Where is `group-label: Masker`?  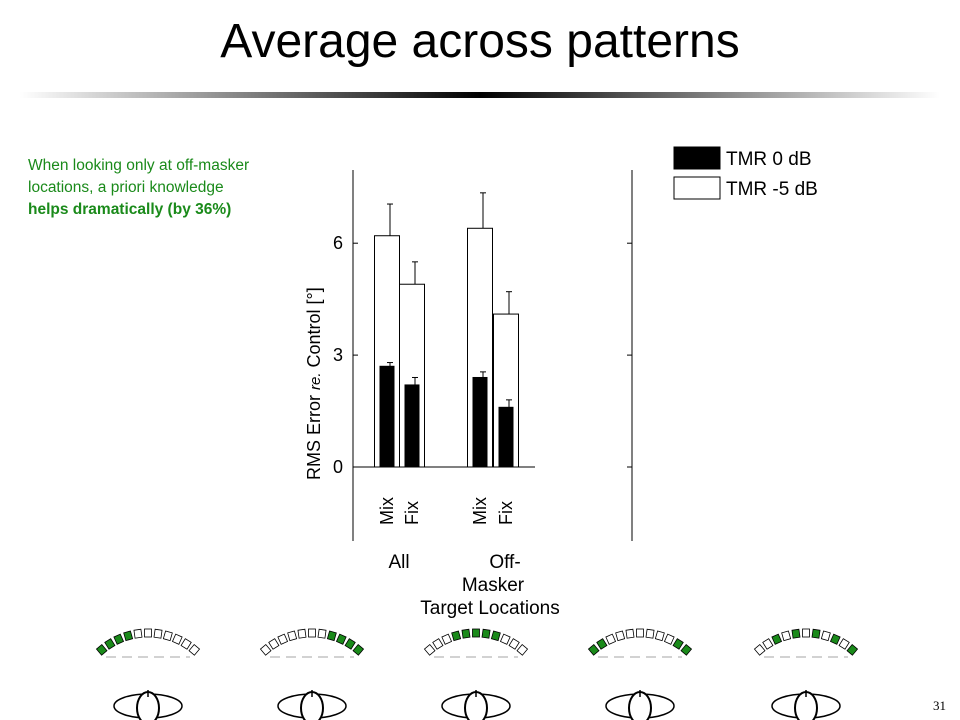
group-label: Masker is located at coordinates (493, 585).